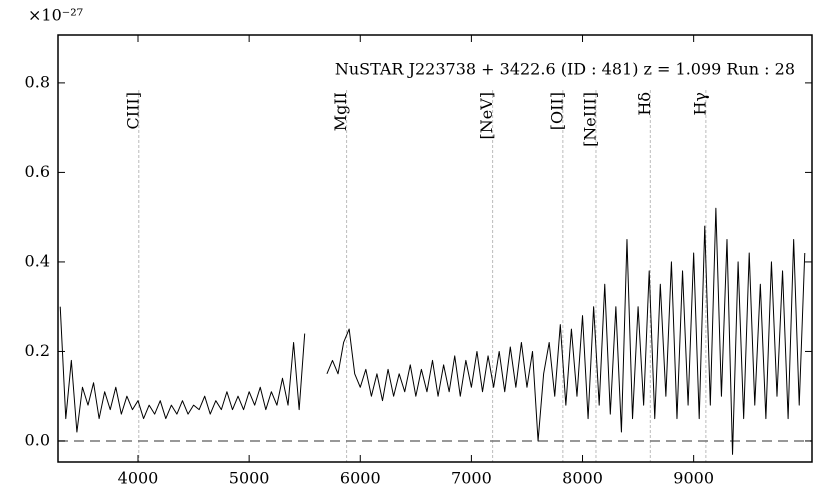 The image size is (830, 498). Describe the element at coordinates (37, 439) in the screenshot. I see `y-tick-label: 0.0` at that location.